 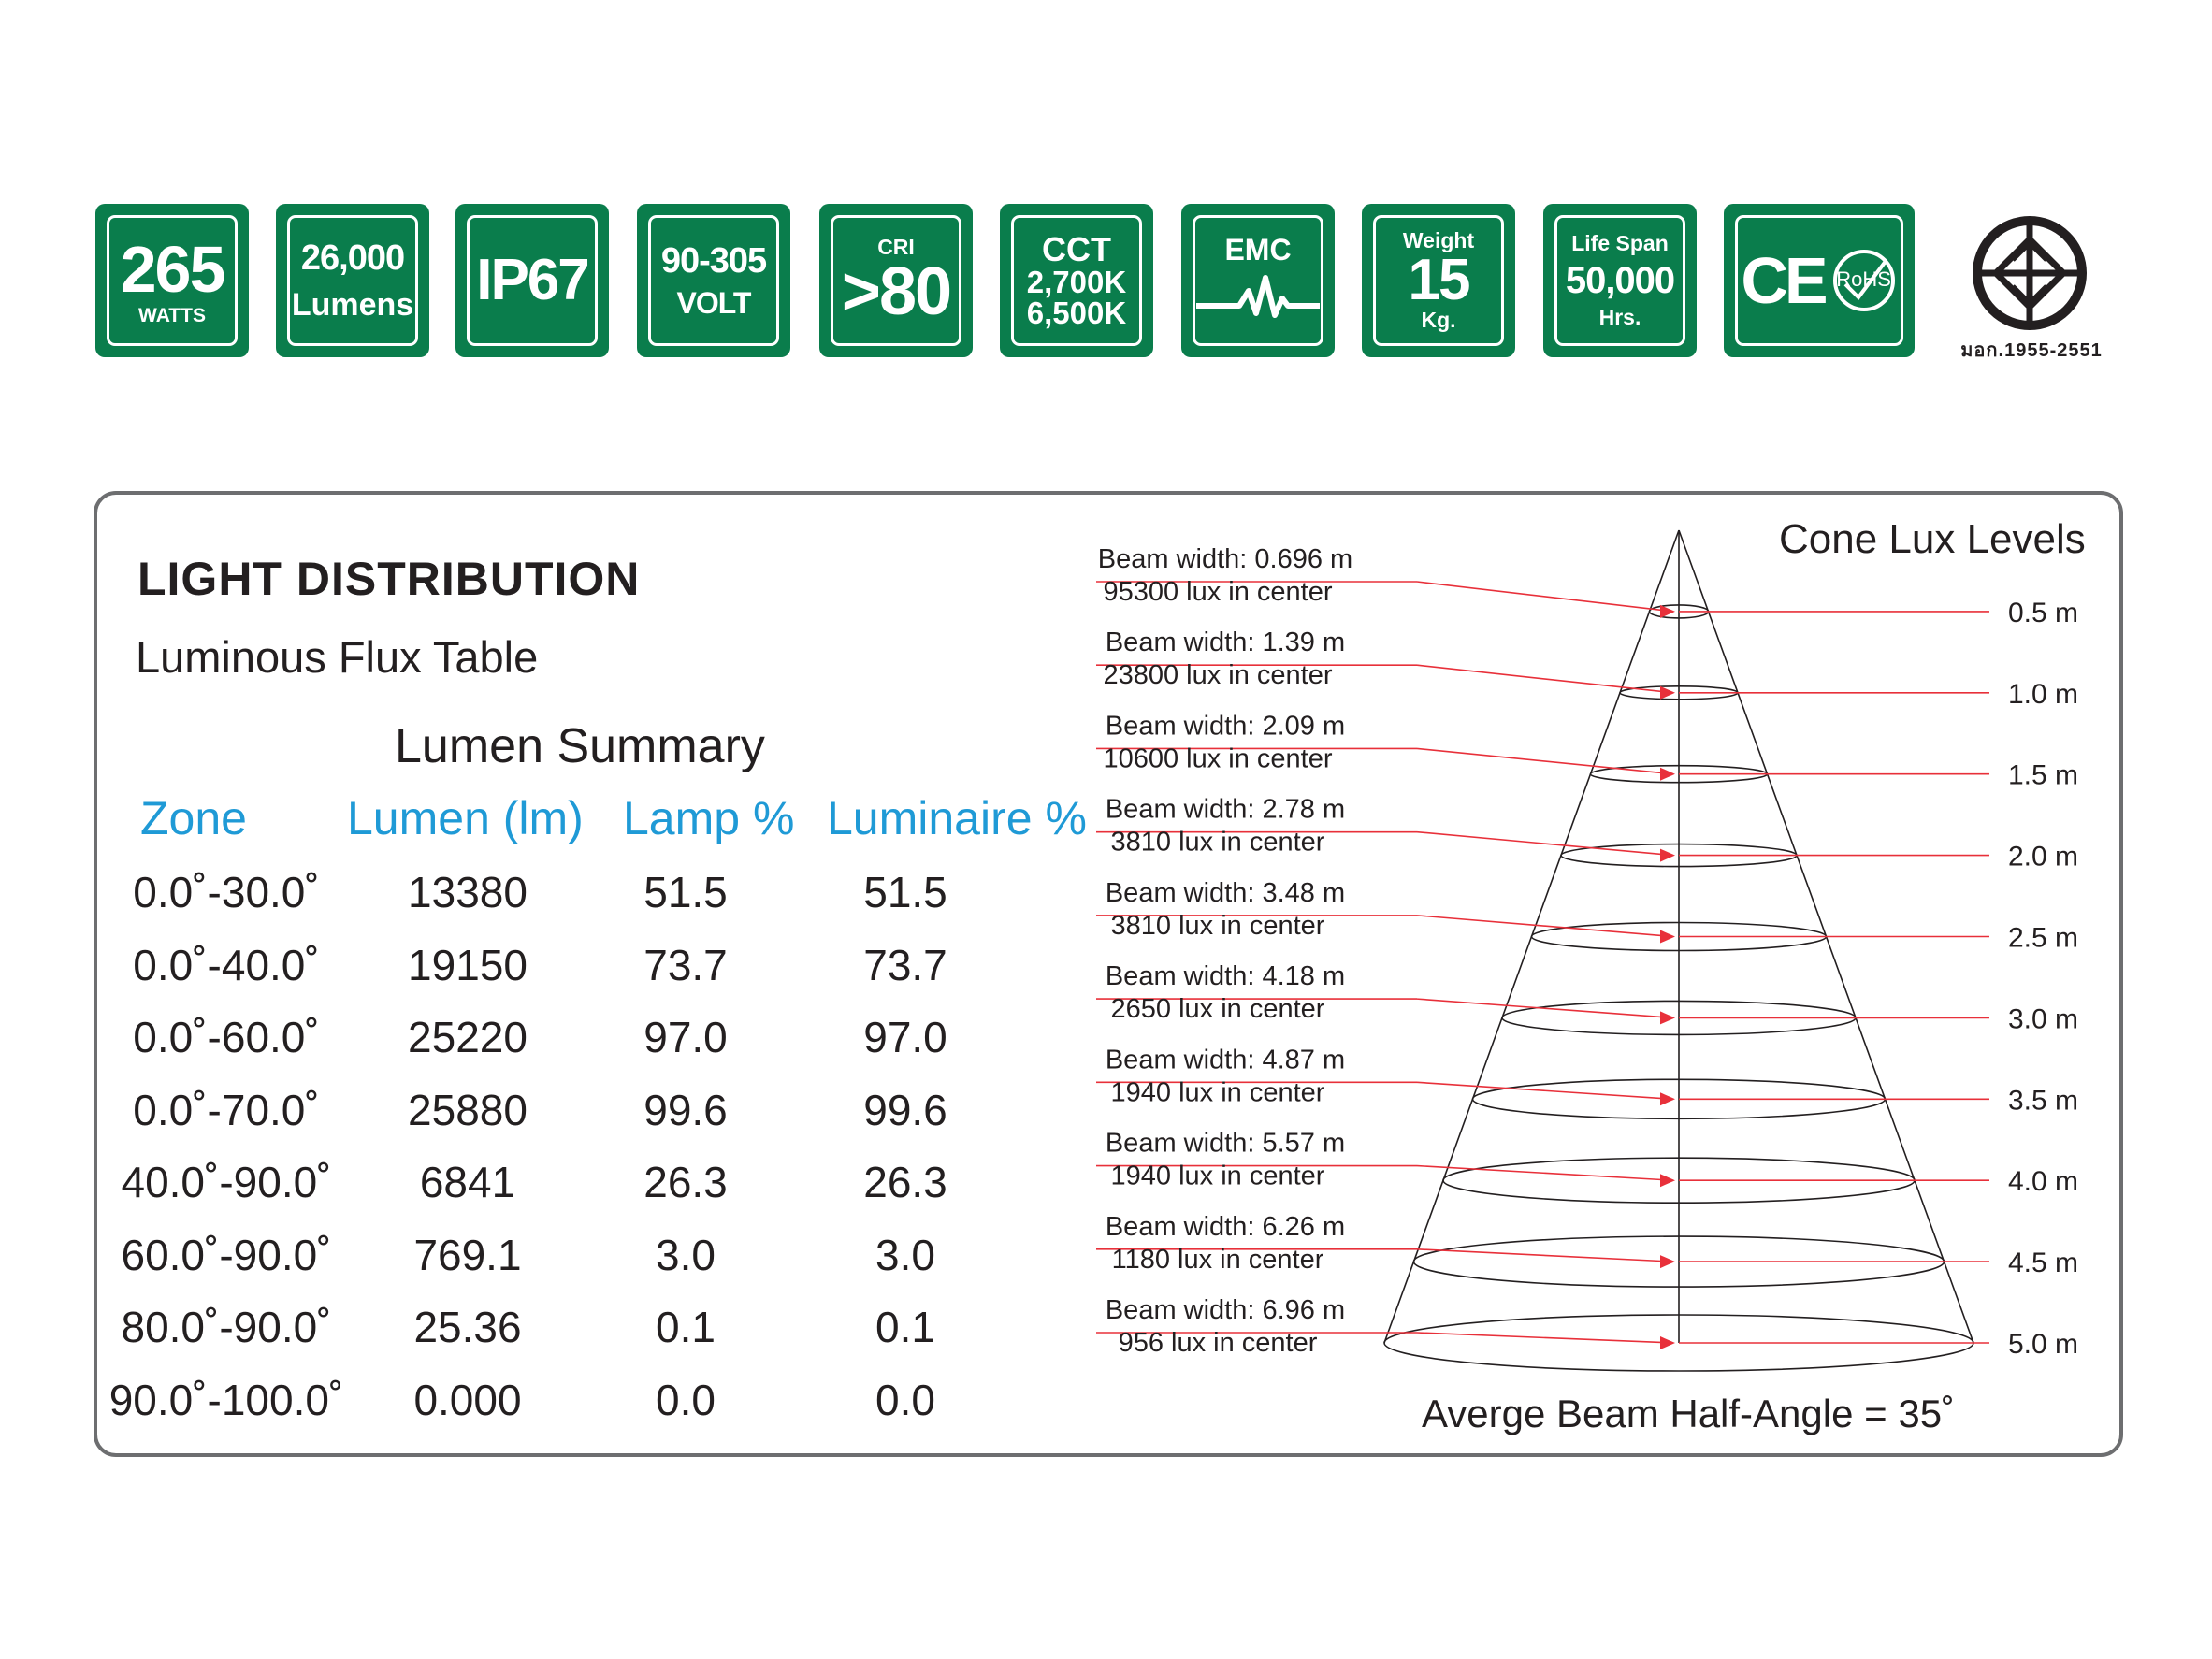 I want to click on distance-label: 3.5 m, so click(x=2043, y=1100).